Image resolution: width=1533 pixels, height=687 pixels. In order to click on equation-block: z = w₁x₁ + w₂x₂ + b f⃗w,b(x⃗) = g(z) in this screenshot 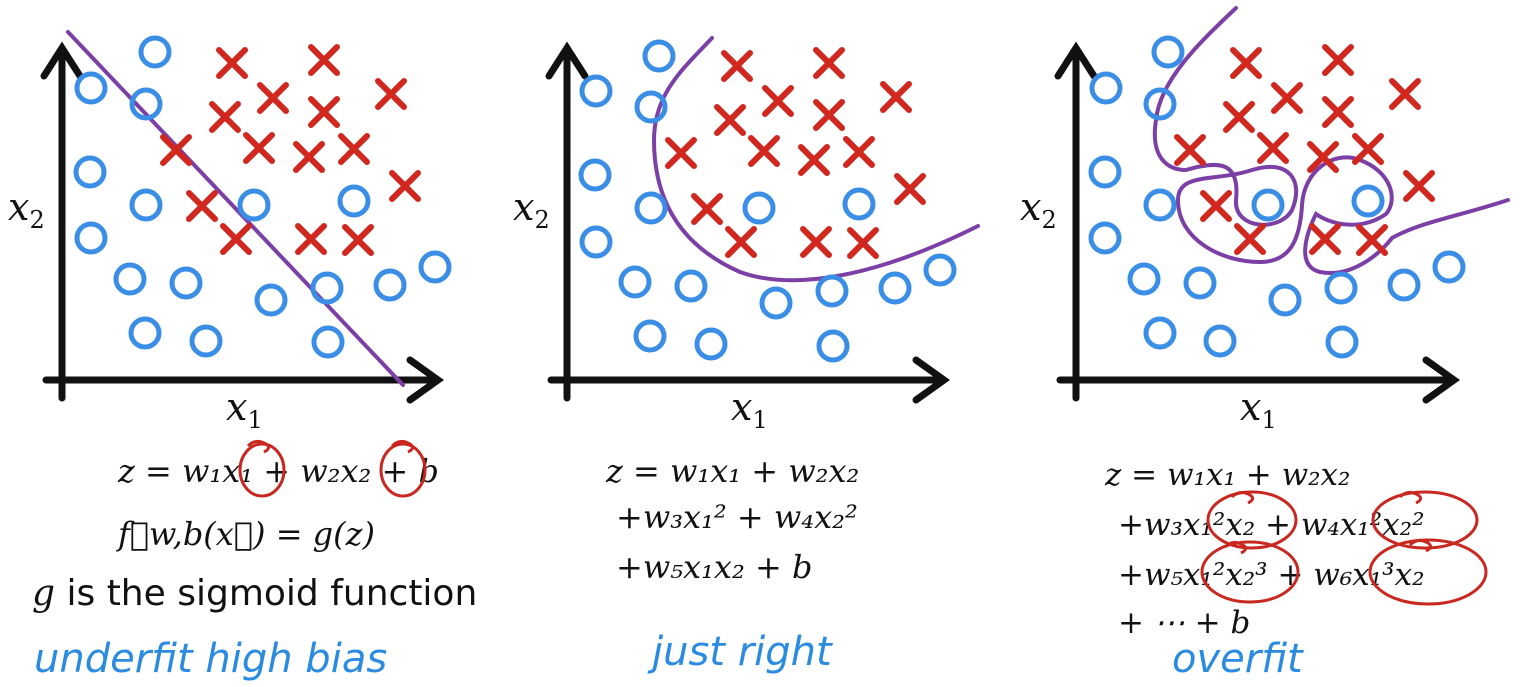, I will do `click(277, 502)`.